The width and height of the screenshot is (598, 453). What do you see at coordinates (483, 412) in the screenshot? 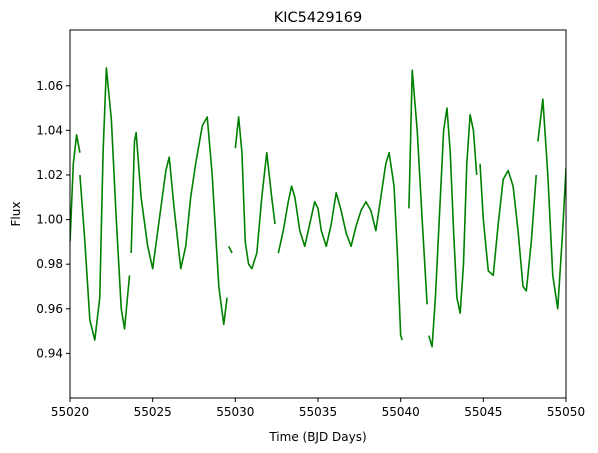
I see `x-tick-label: 55045` at bounding box center [483, 412].